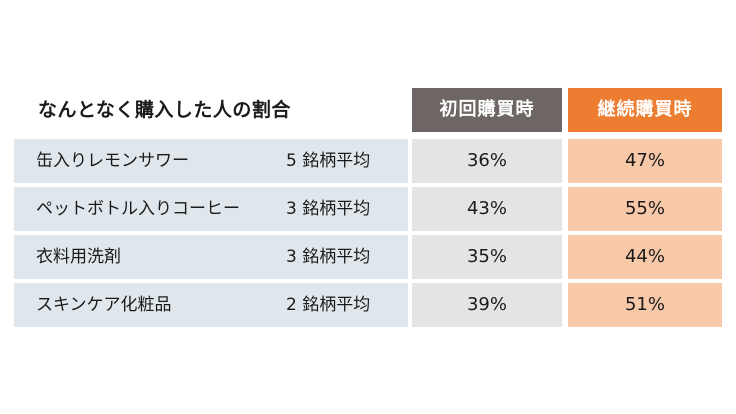  Describe the element at coordinates (164, 110) in the screenshot. I see `table-title: なんとなく購入した人の割合` at that location.